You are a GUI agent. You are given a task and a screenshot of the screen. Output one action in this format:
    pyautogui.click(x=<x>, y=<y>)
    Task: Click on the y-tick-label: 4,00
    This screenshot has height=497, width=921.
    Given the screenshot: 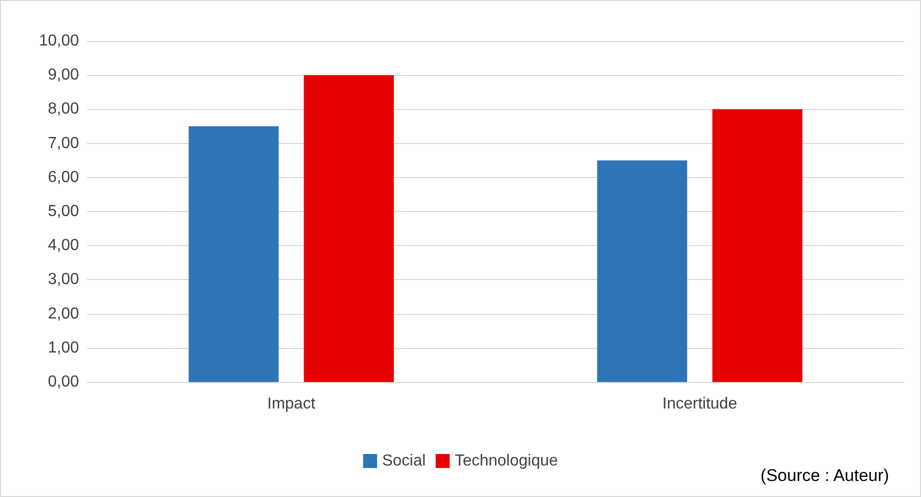 What is the action you would take?
    pyautogui.click(x=64, y=245)
    